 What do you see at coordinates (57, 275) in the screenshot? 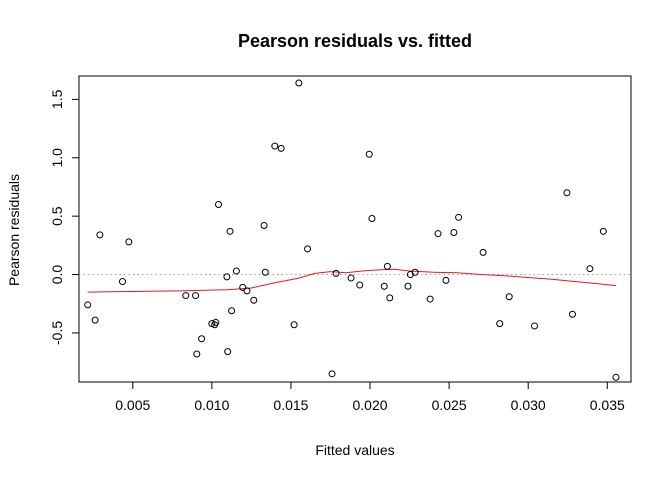
I see `y-tick-label: 0.0` at bounding box center [57, 275].